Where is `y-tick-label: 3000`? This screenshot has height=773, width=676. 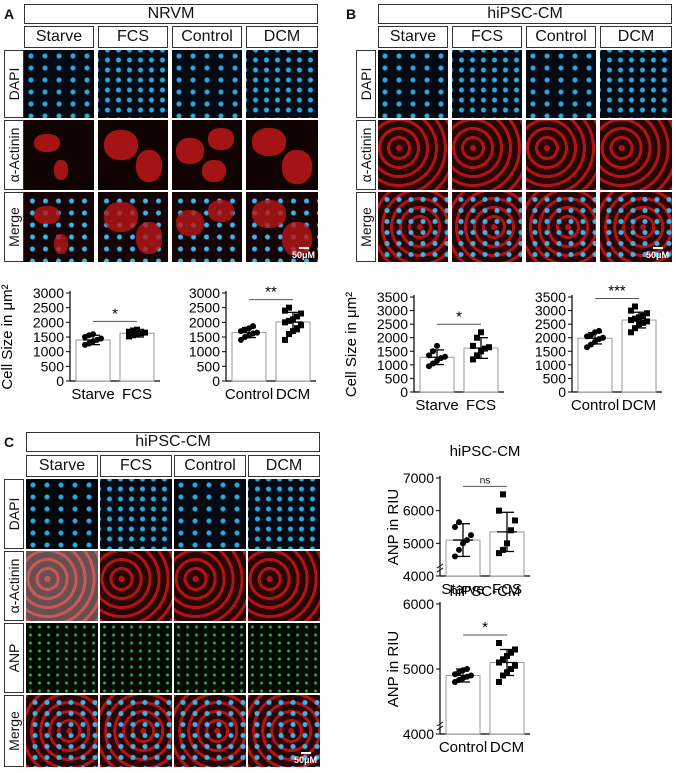 y-tick-label: 3000 is located at coordinates (550, 311).